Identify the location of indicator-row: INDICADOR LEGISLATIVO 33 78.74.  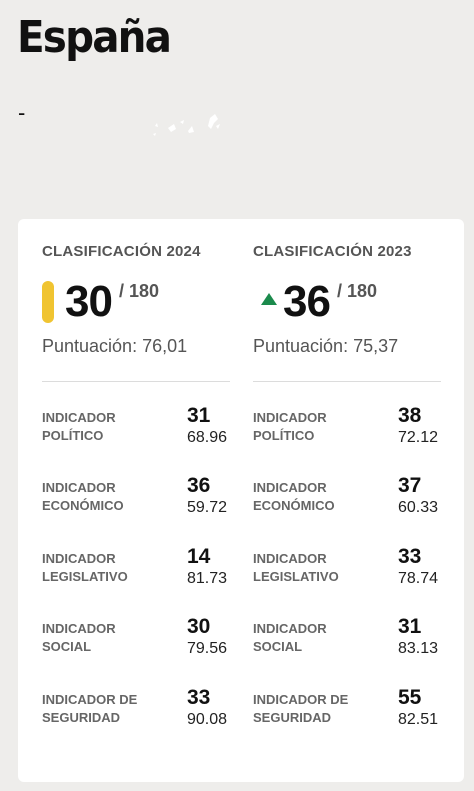
(347, 569).